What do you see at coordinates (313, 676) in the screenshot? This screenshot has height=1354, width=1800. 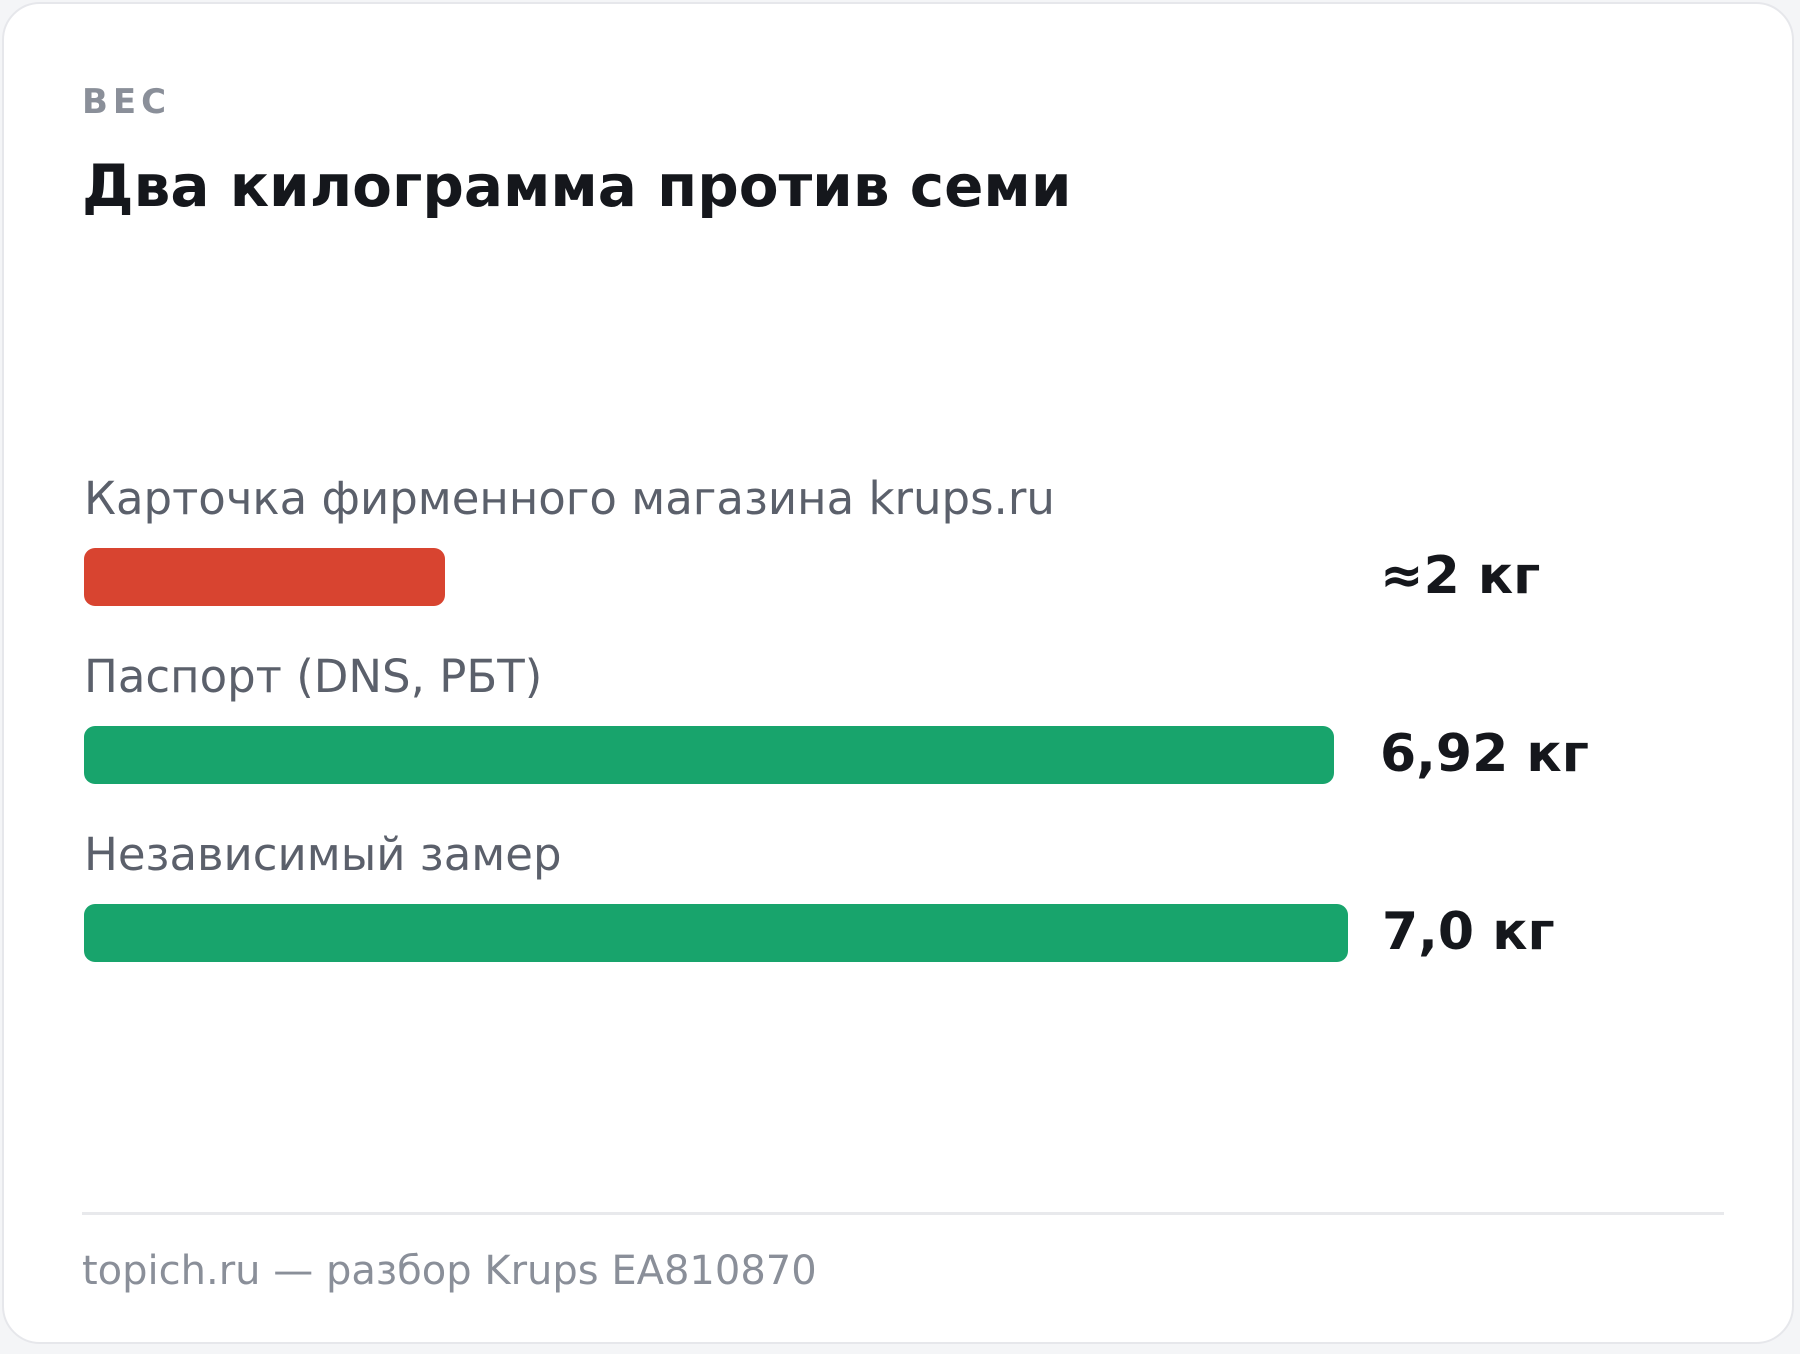 I see `bar-category-label: Паспорт (DNS, РБТ)` at bounding box center [313, 676].